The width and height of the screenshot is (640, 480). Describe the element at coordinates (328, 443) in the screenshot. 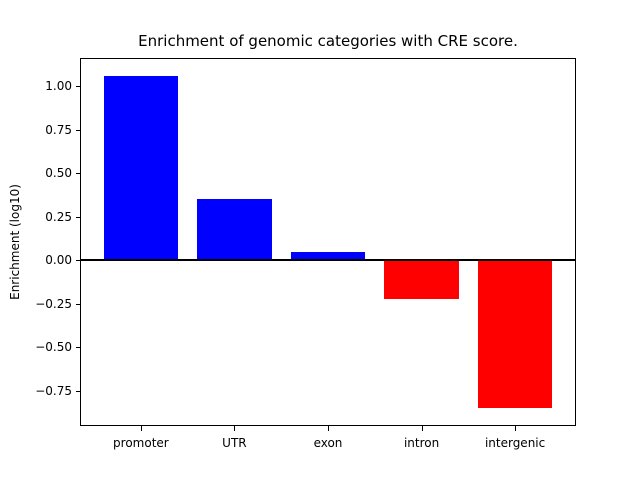

I see `x-tick-label: exon` at that location.